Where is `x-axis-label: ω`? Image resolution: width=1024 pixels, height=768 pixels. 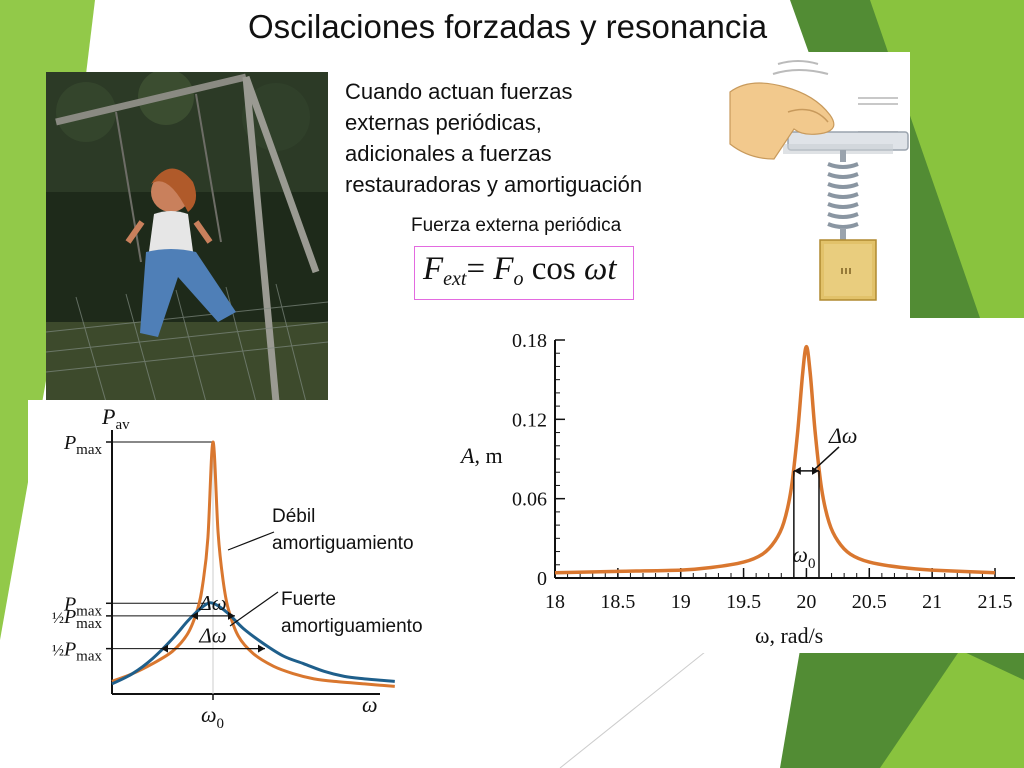 x-axis-label: ω is located at coordinates (370, 704).